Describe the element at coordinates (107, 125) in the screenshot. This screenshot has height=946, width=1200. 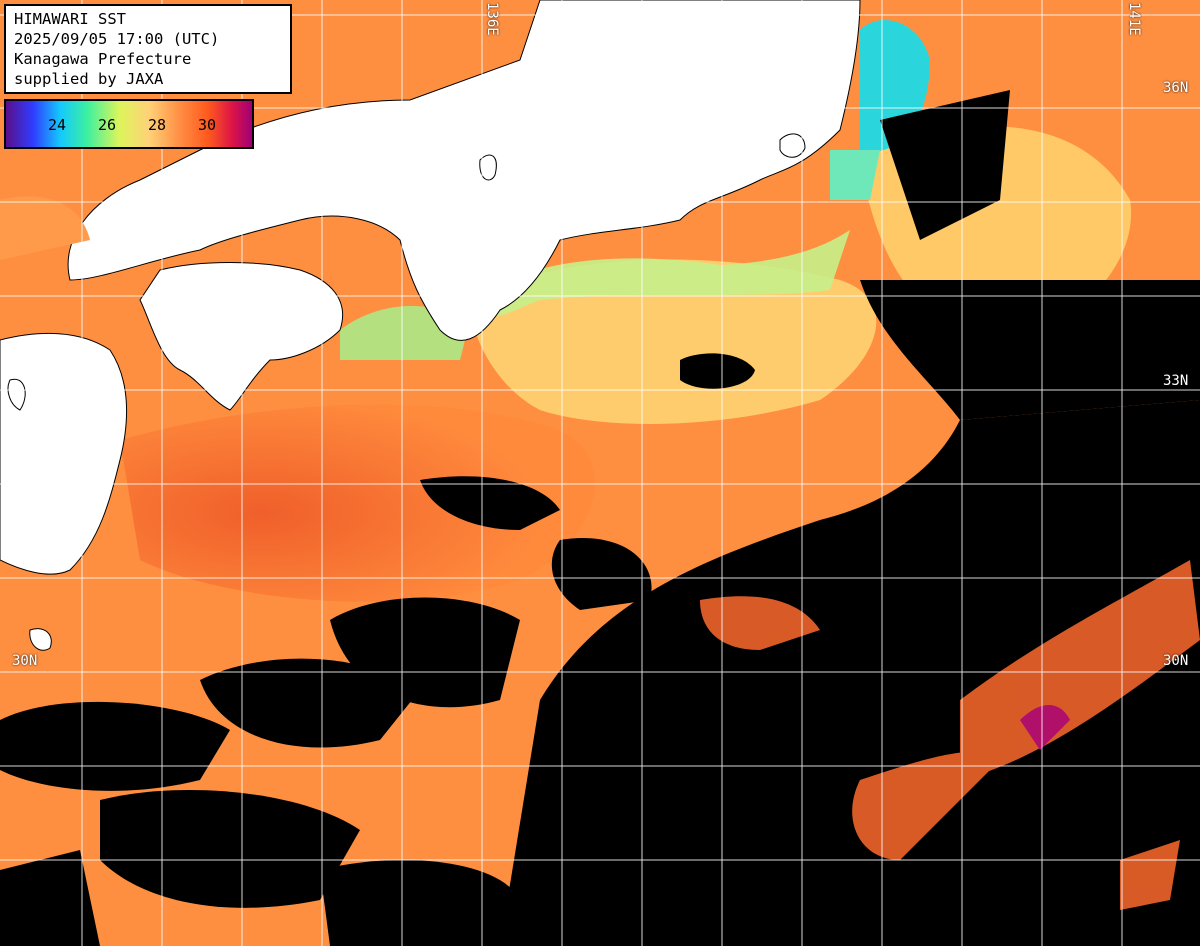
I see `legend-tick-26: 26` at that location.